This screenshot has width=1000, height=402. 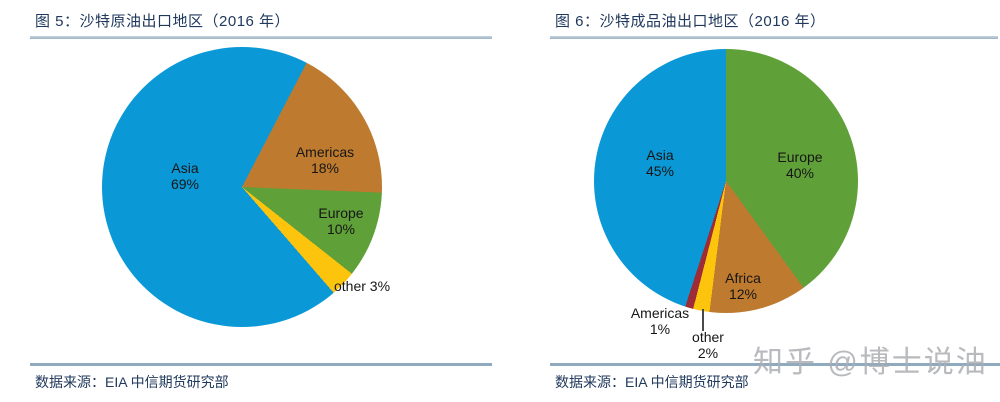 I want to click on slice-label-other: other 2%, so click(x=708, y=345).